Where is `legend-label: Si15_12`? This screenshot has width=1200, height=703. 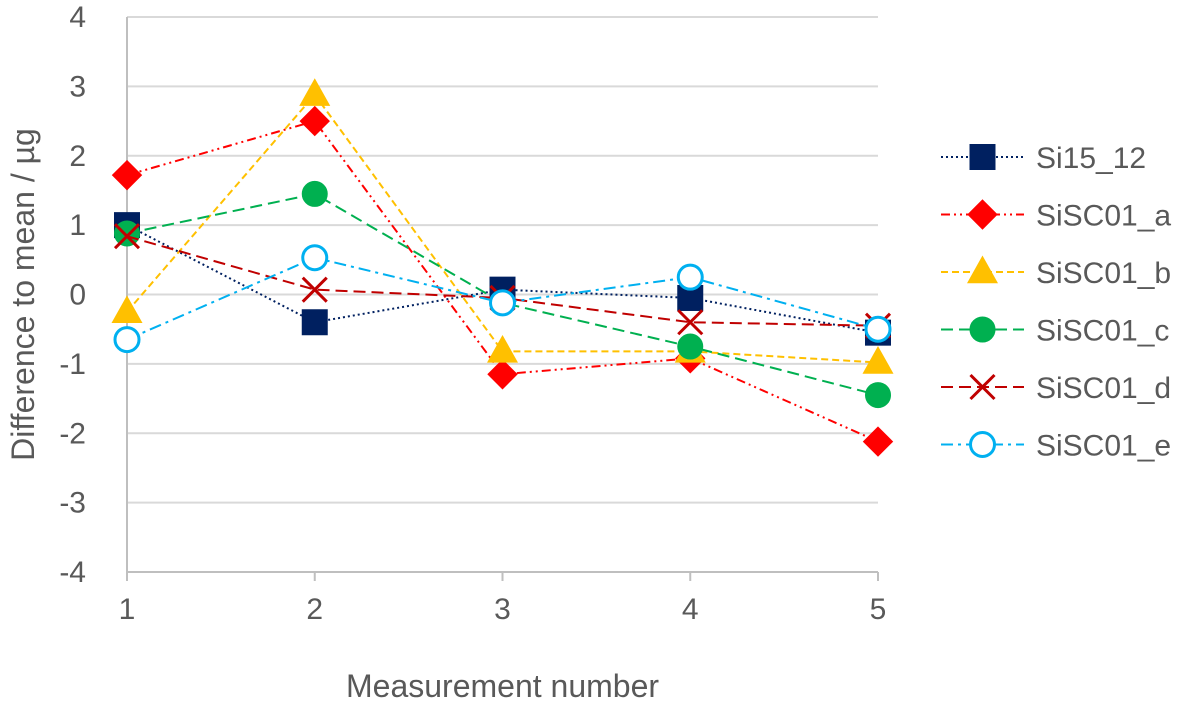
legend-label: Si15_12 is located at coordinates (1091, 158).